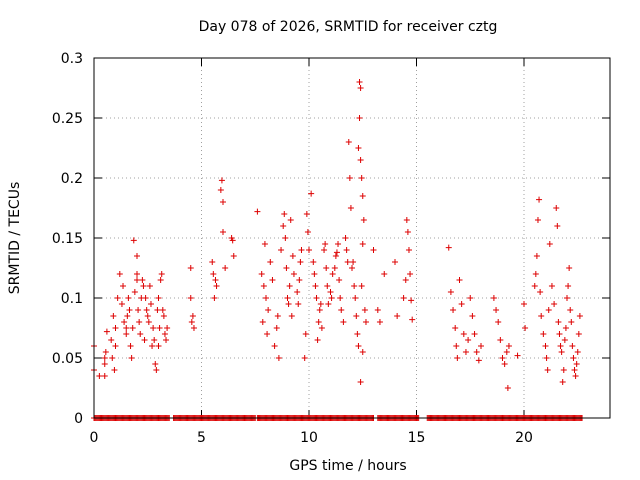 The height and width of the screenshot is (480, 640). I want to click on x-tick-label: 5, so click(201, 438).